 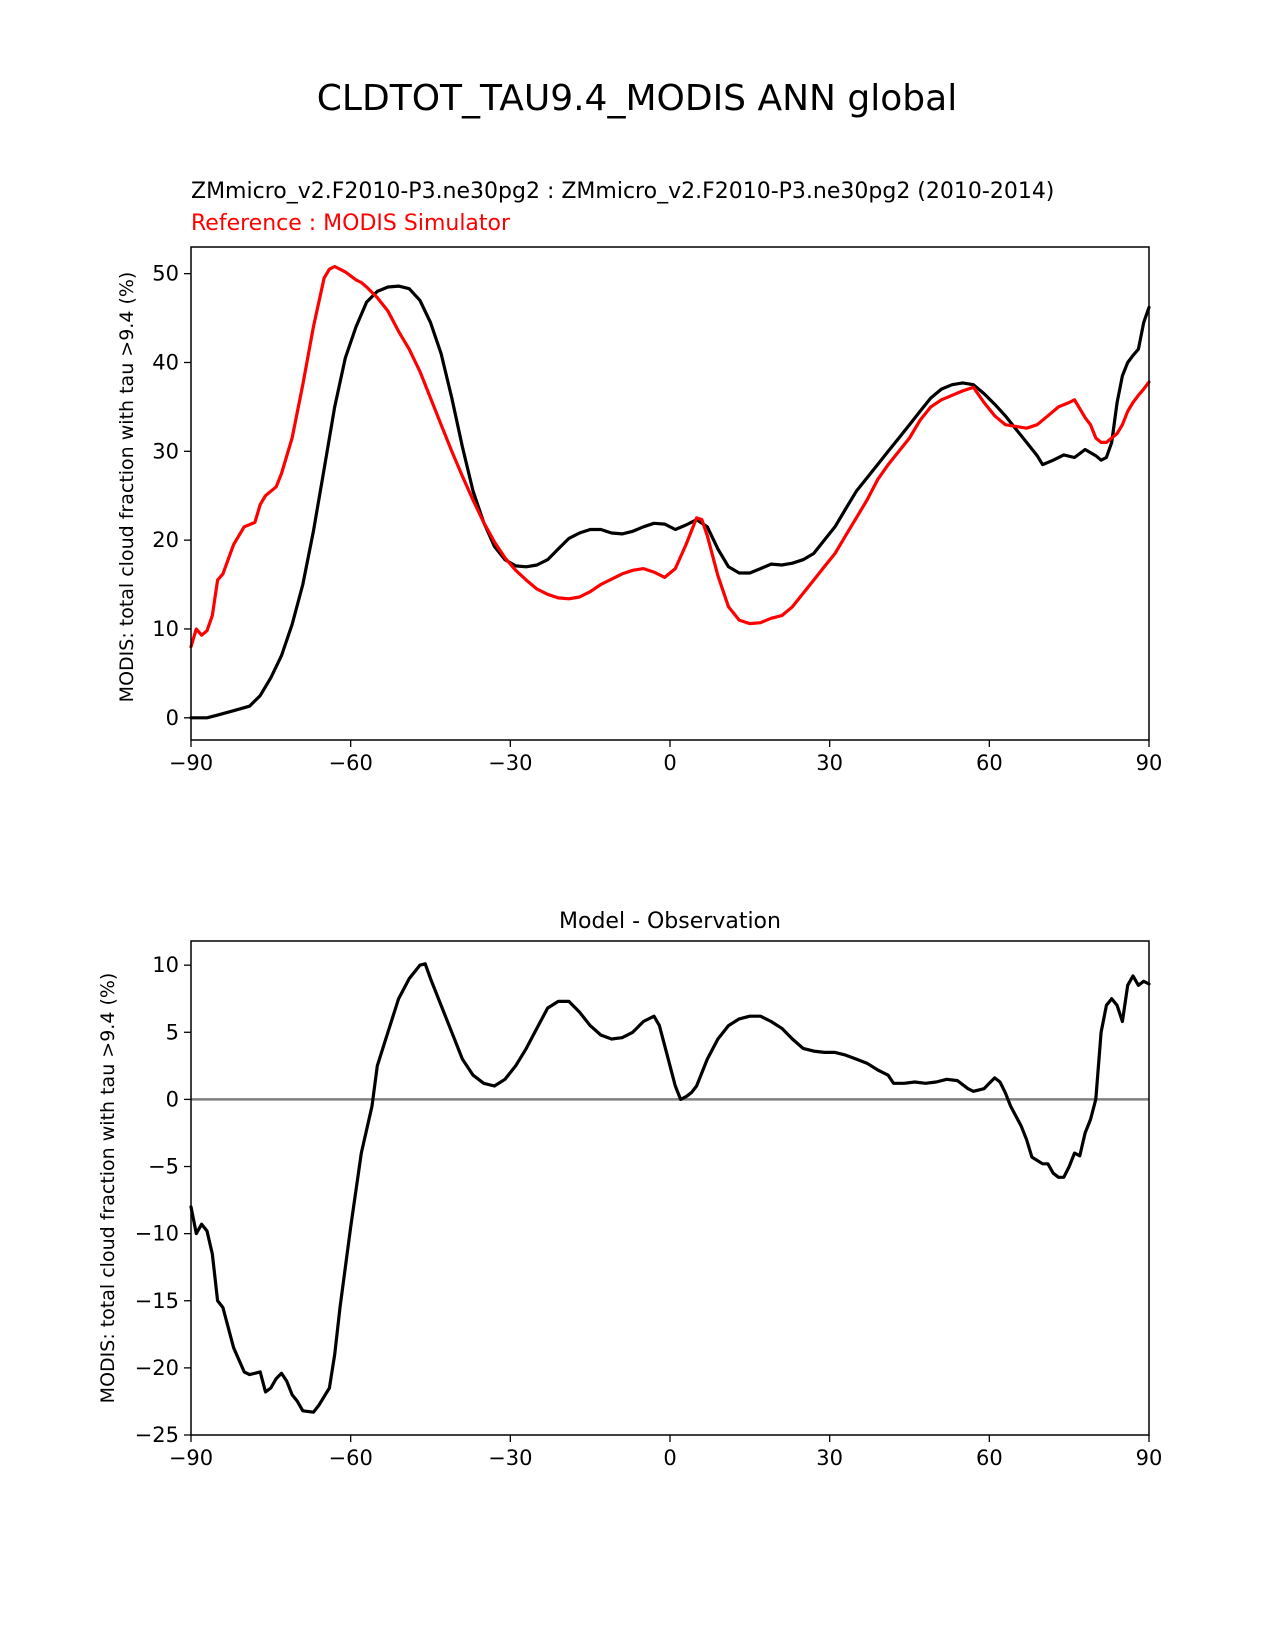 I want to click on bottom-panel-x-tick-label: 60, so click(x=989, y=1458).